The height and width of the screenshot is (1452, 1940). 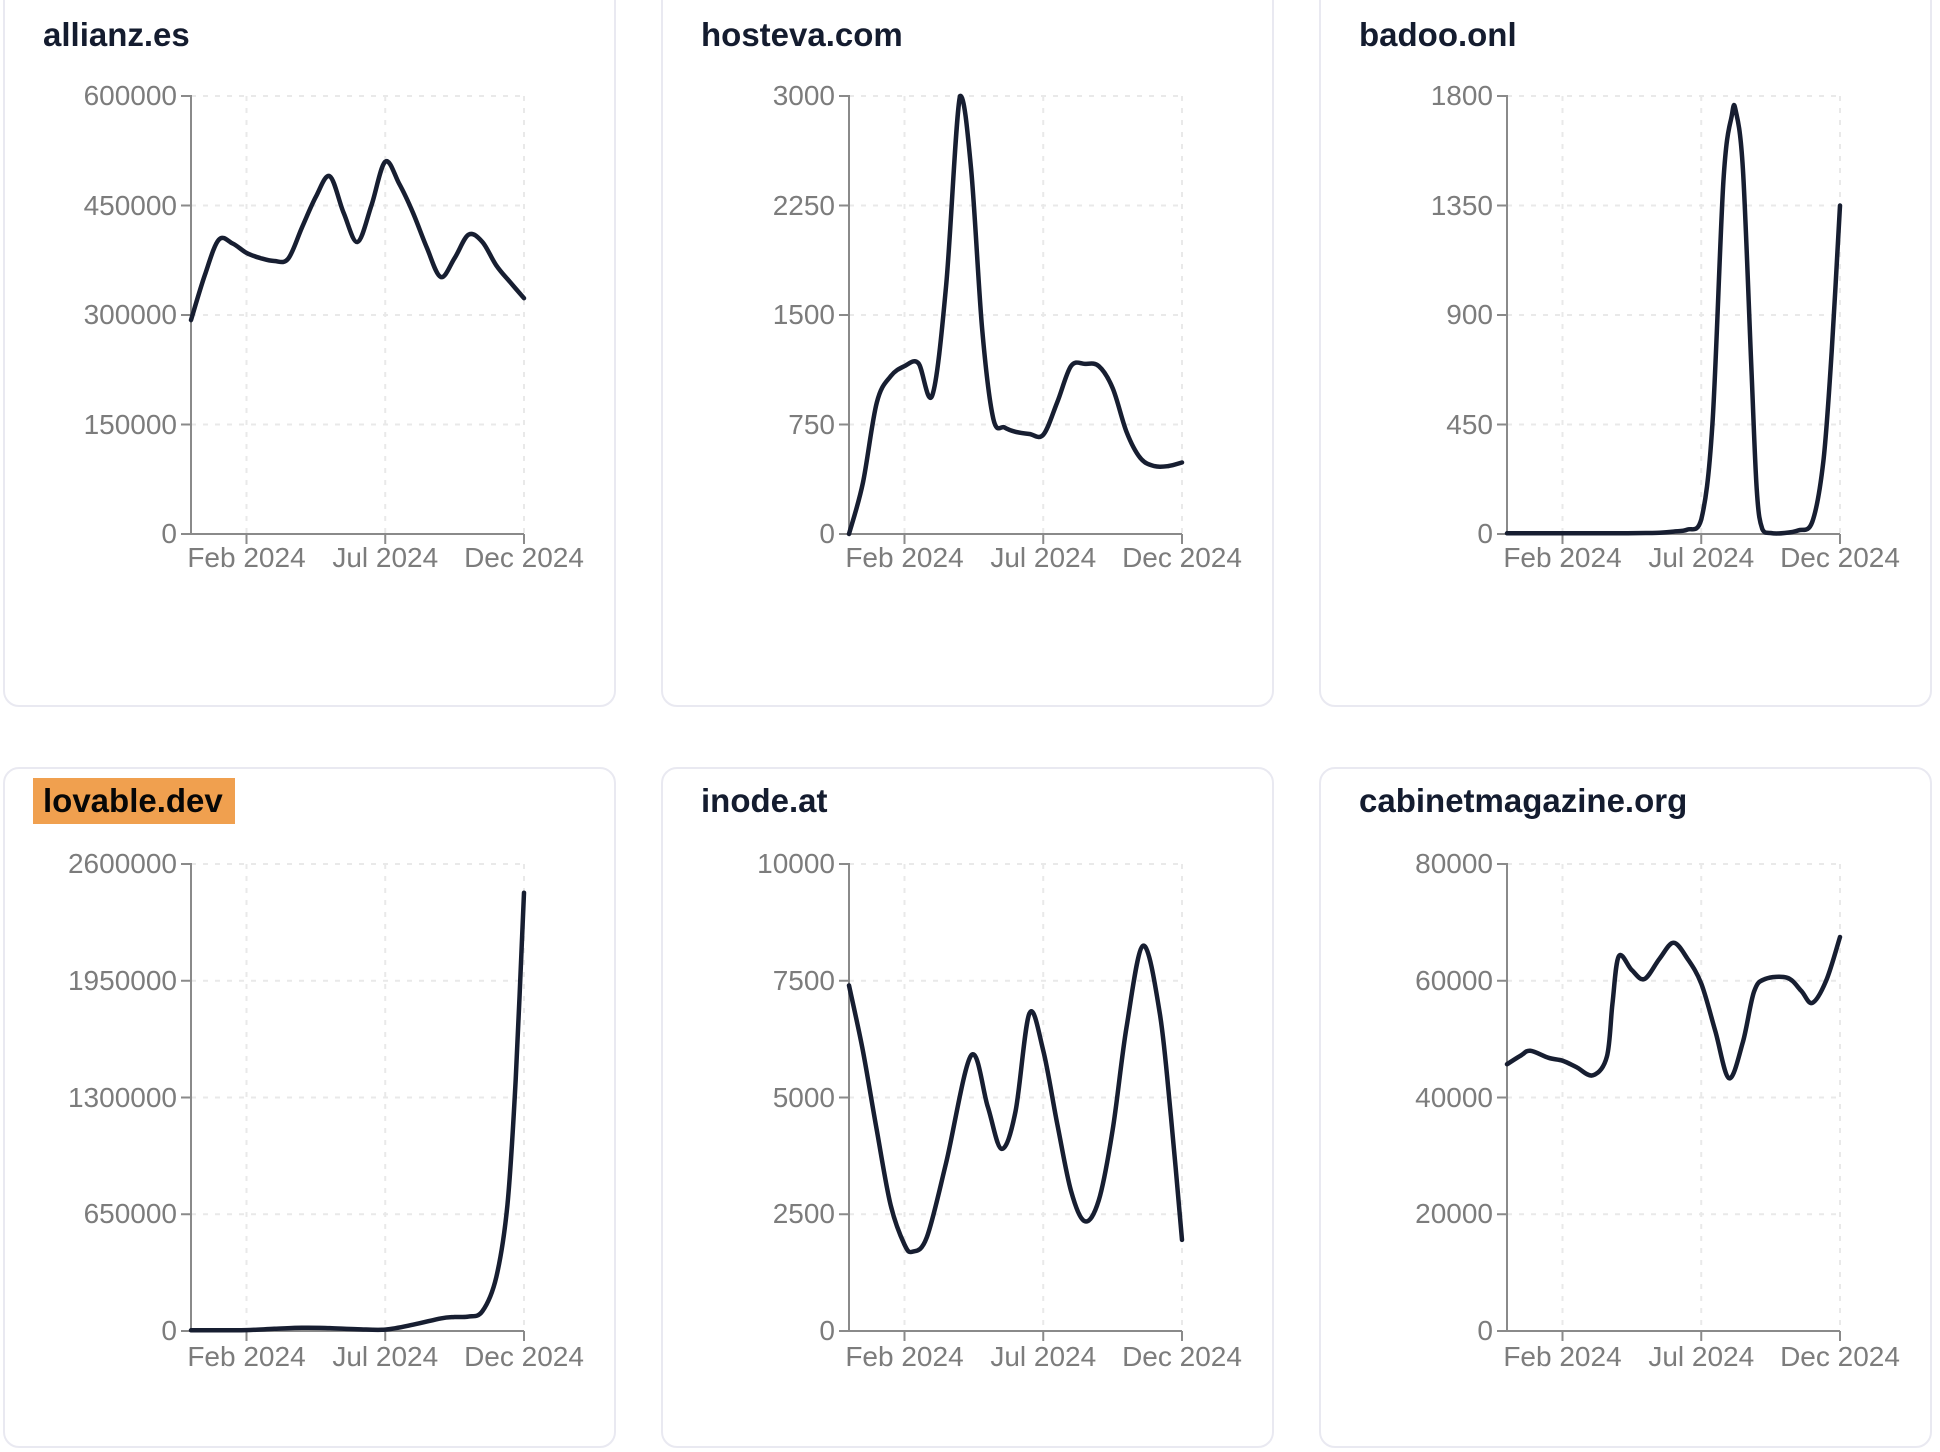 What do you see at coordinates (130, 205) in the screenshot?
I see `y-axis-tick-label: 450000` at bounding box center [130, 205].